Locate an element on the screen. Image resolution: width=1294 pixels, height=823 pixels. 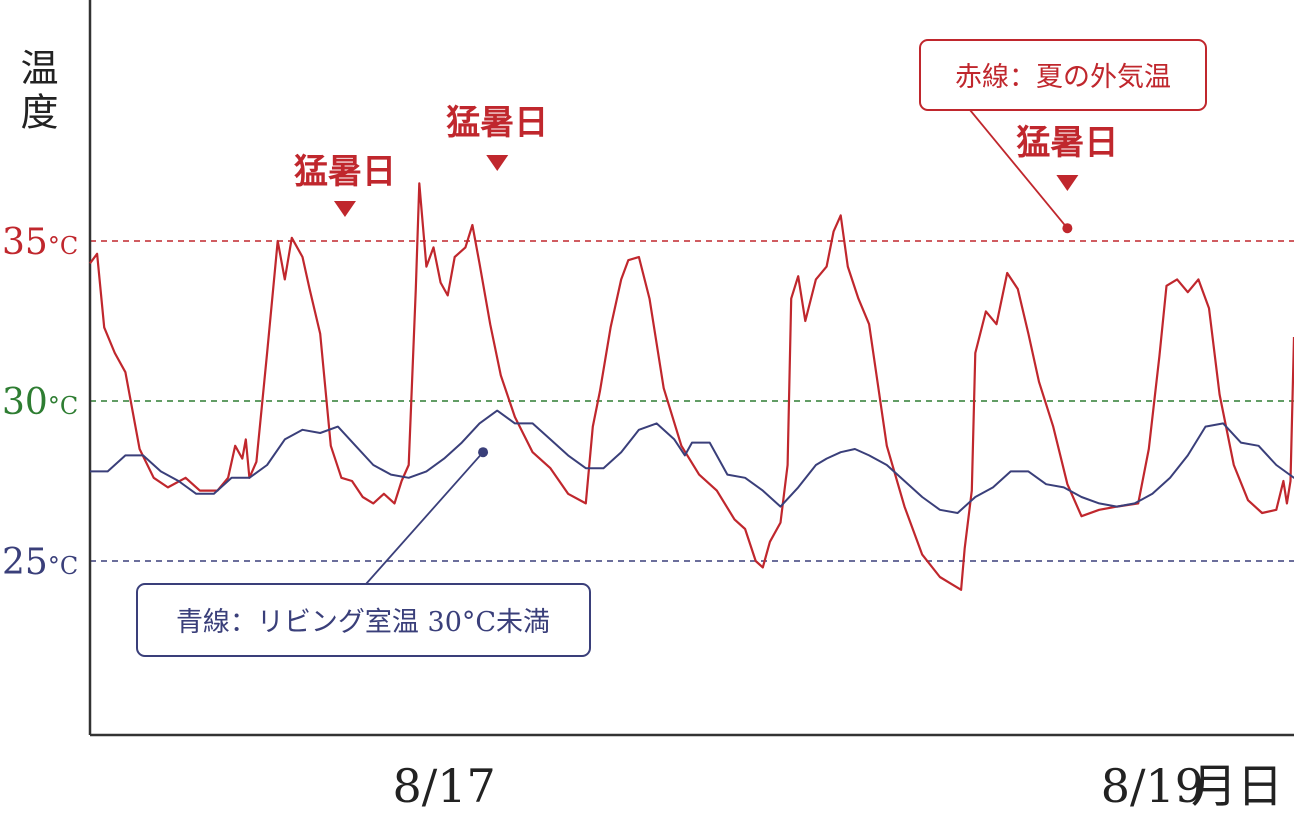
y-tick-value: 30 is located at coordinates (25, 402).